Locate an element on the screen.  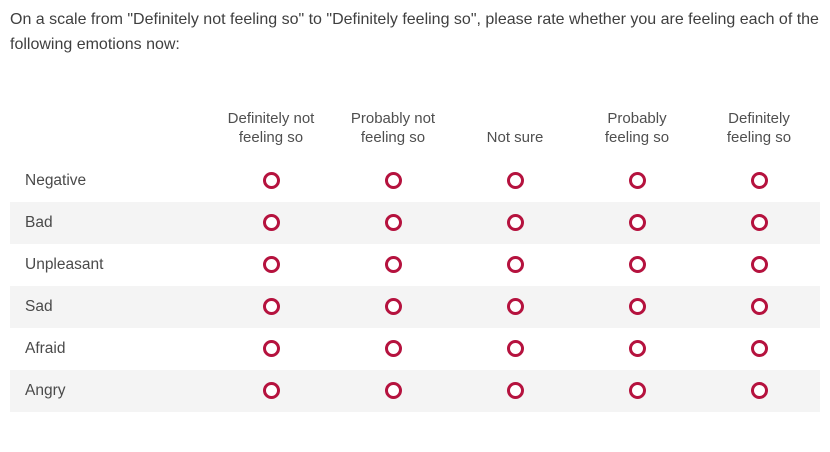
row-label-negative: Negative is located at coordinates (56, 180).